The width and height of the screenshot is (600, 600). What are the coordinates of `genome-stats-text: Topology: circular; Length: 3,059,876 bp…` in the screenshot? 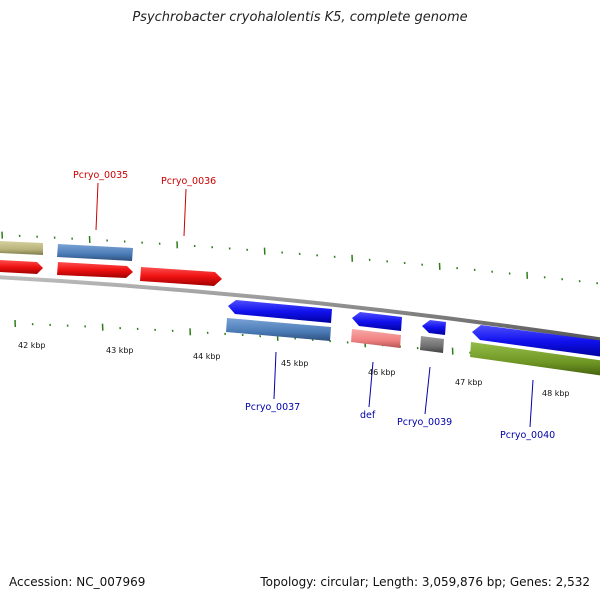 It's located at (425, 582).